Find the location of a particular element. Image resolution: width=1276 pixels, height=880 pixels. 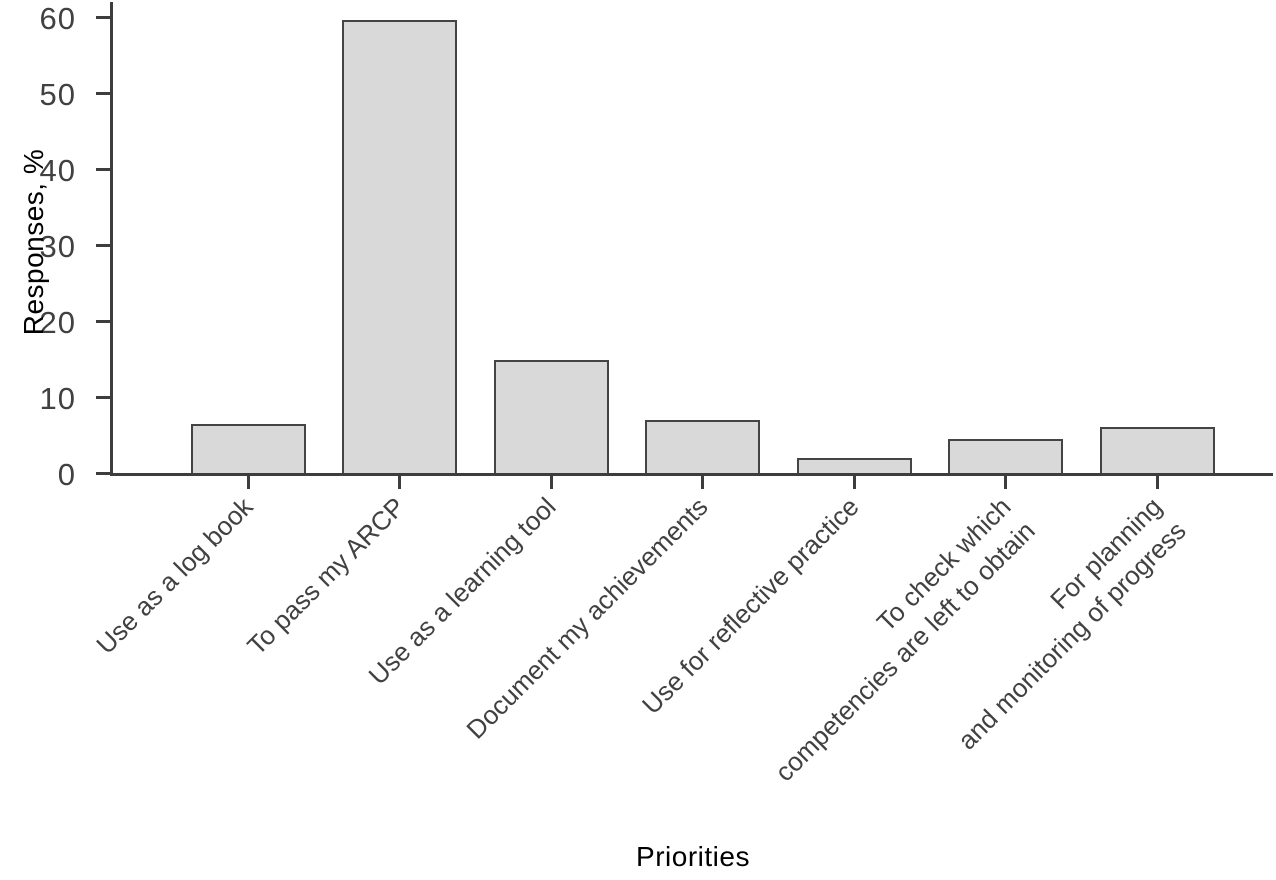

y-tick-label: 40 is located at coordinates (57, 170).